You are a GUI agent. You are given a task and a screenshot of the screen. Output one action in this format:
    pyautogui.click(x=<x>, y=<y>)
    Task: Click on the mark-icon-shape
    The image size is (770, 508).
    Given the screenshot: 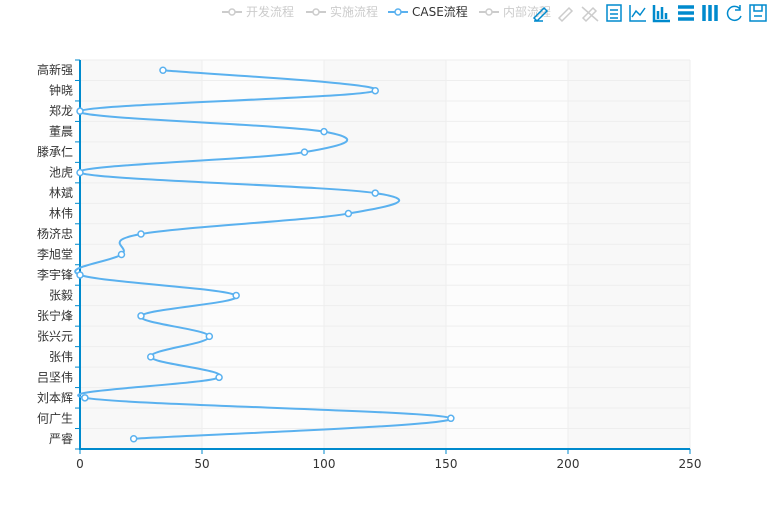 What is the action you would take?
    pyautogui.click(x=540, y=14)
    